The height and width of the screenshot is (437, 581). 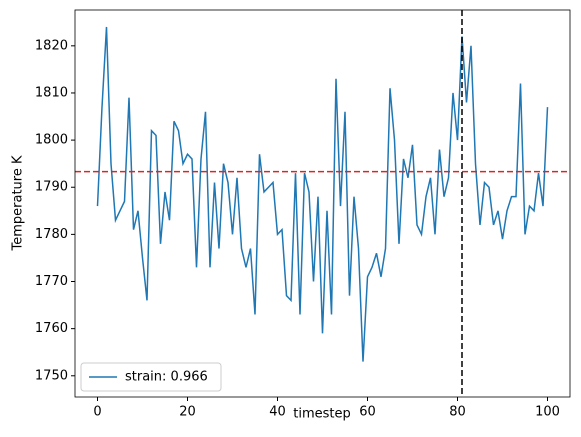 I want to click on x-tick-label: 20, so click(x=187, y=412).